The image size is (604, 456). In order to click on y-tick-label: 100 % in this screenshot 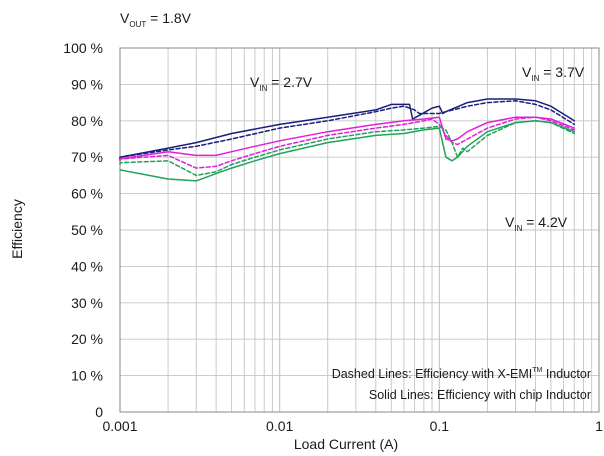, I will do `click(83, 48)`.